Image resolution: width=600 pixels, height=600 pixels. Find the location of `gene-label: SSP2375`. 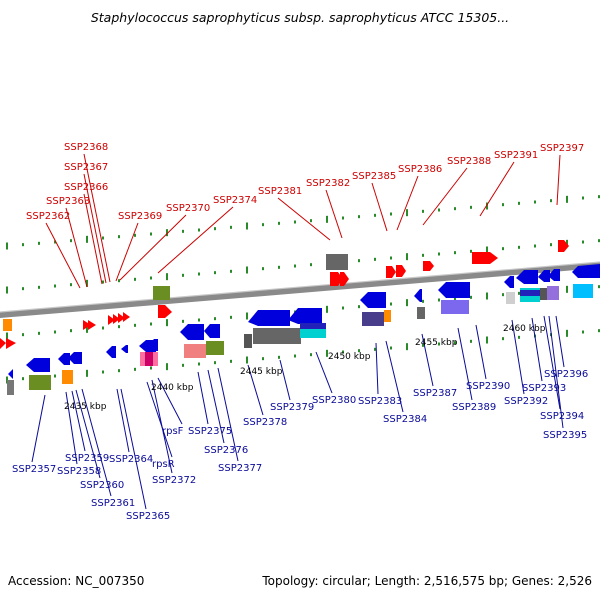

gene-label: SSP2375 is located at coordinates (210, 431).